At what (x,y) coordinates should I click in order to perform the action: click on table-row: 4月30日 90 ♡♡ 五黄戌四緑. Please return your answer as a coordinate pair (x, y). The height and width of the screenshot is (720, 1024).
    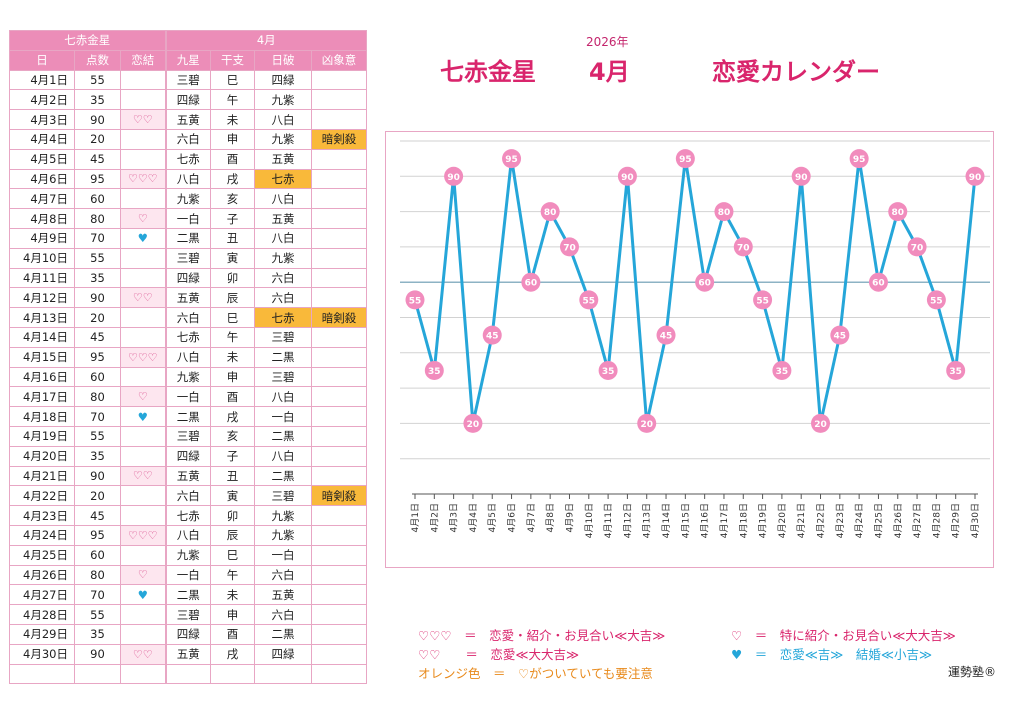
    Looking at the image, I should click on (188, 654).